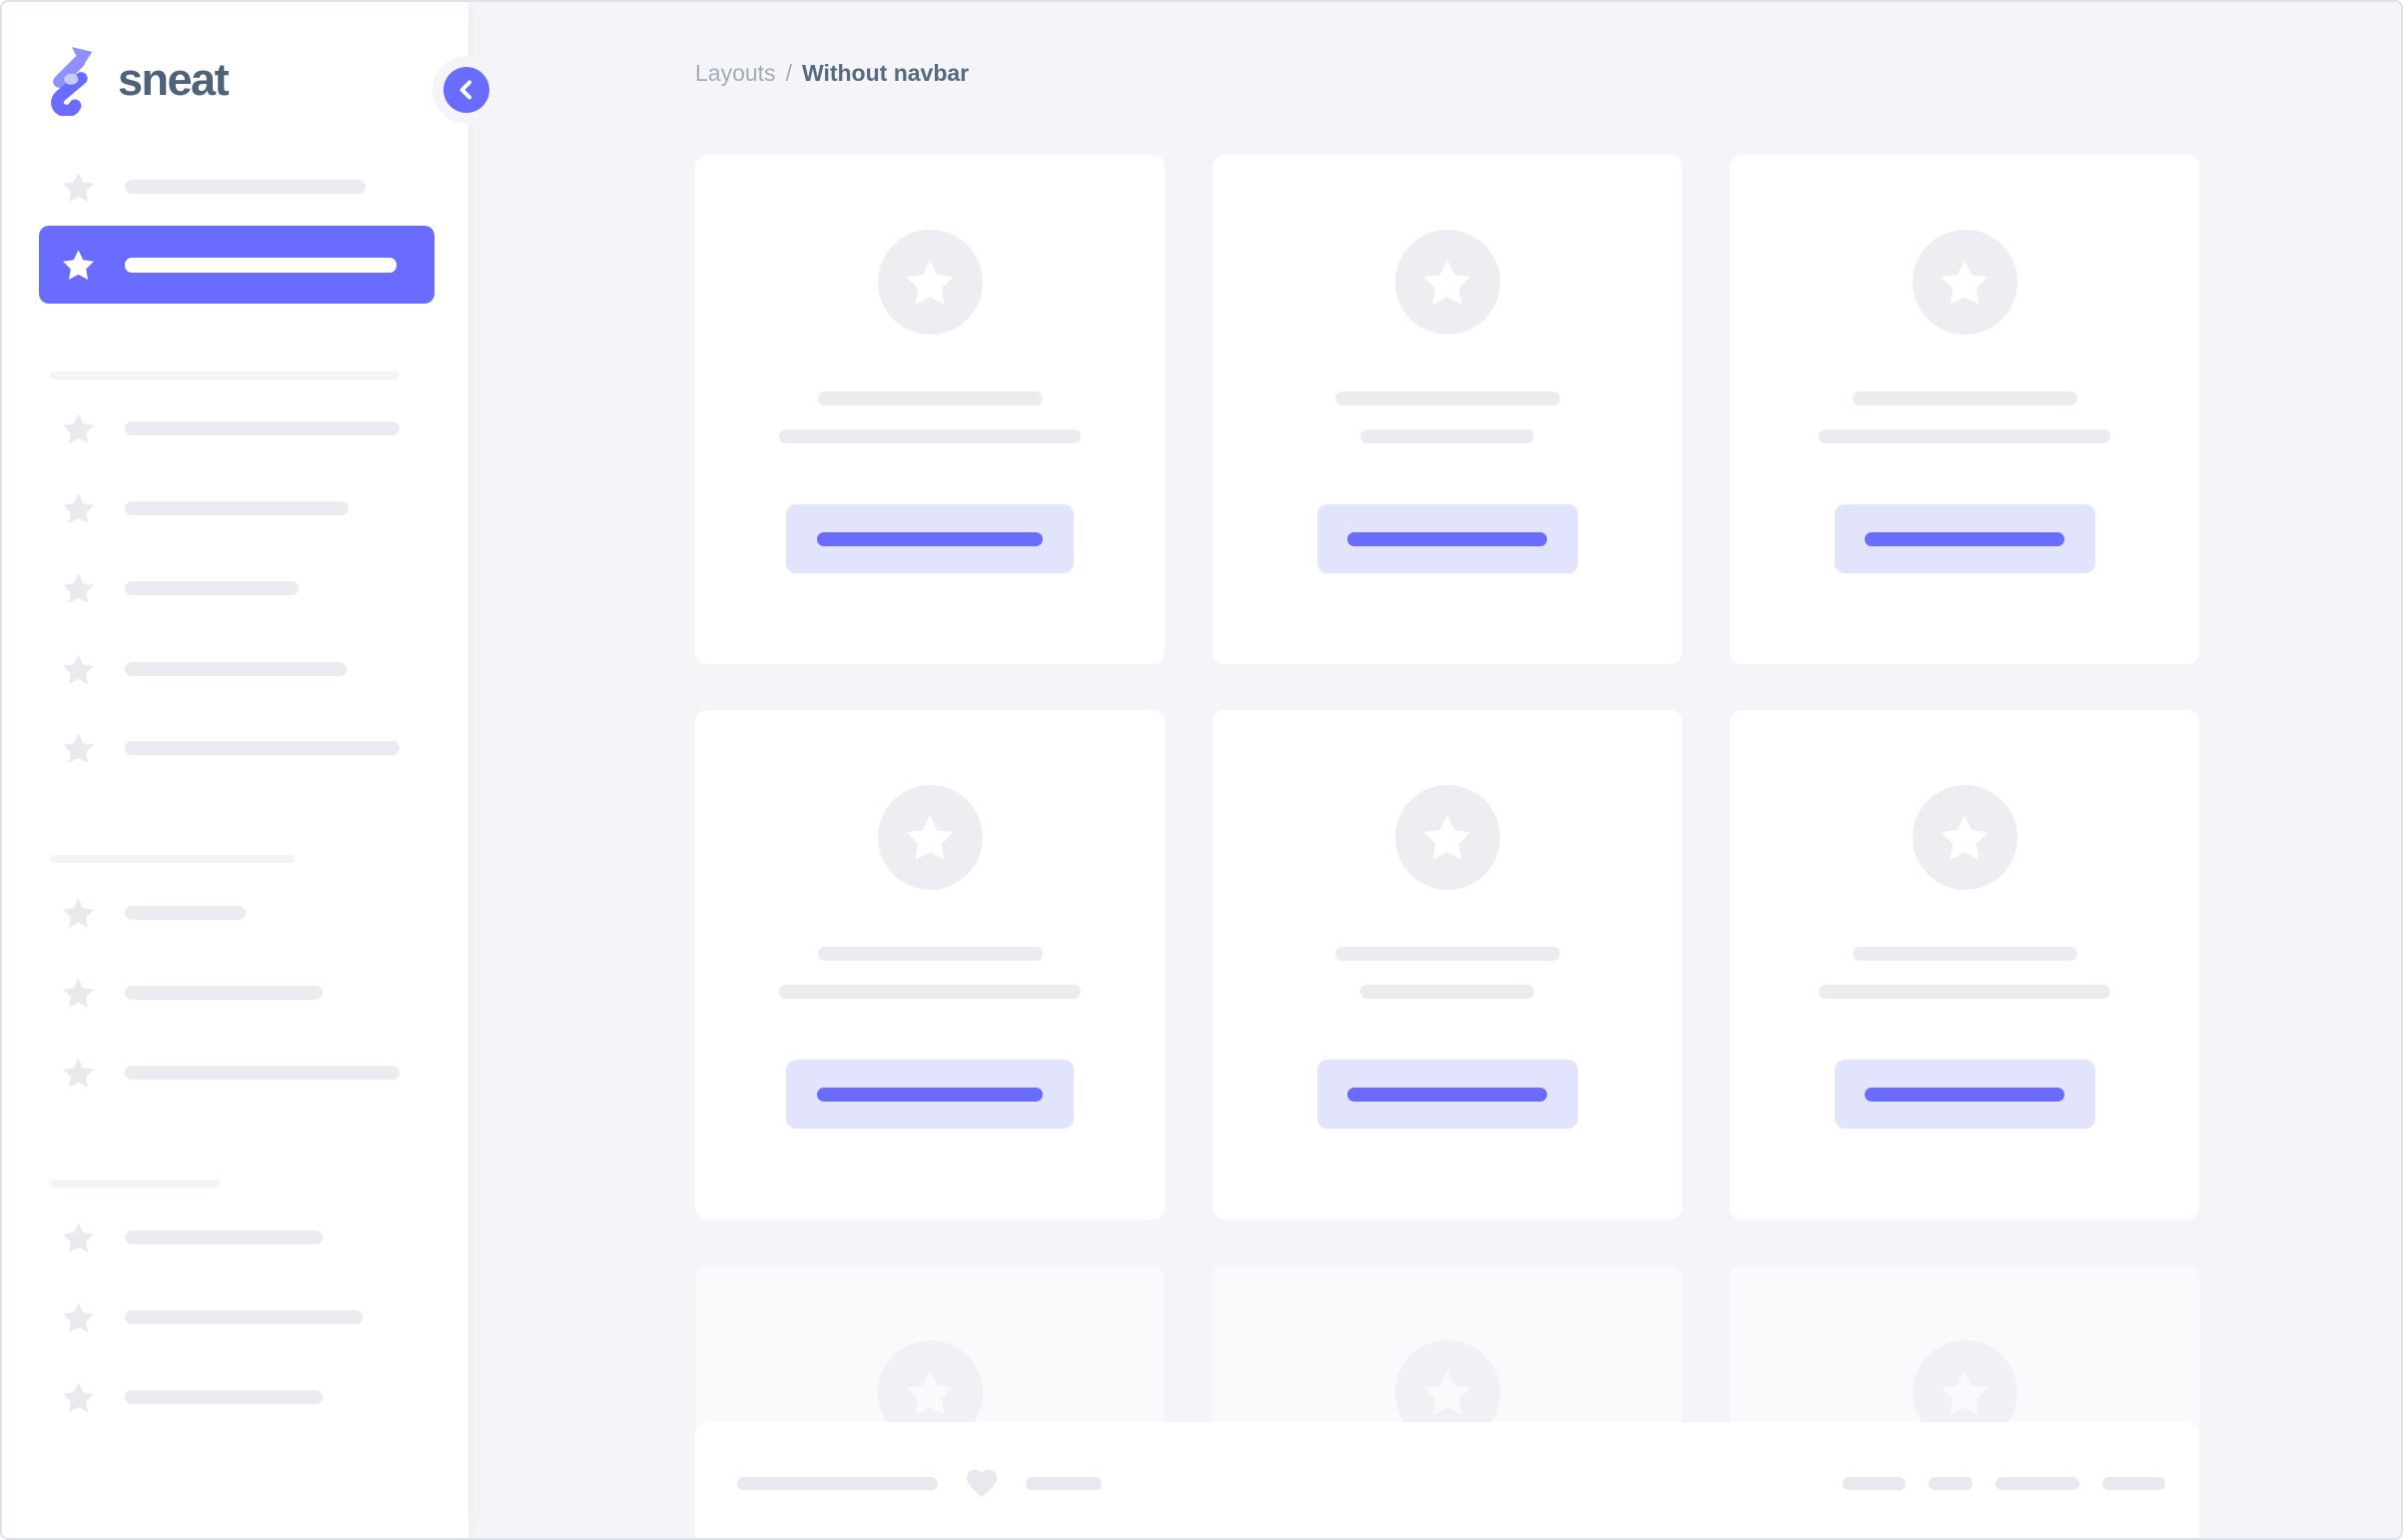 This screenshot has width=2403, height=1540. I want to click on heart-icon, so click(982, 1483).